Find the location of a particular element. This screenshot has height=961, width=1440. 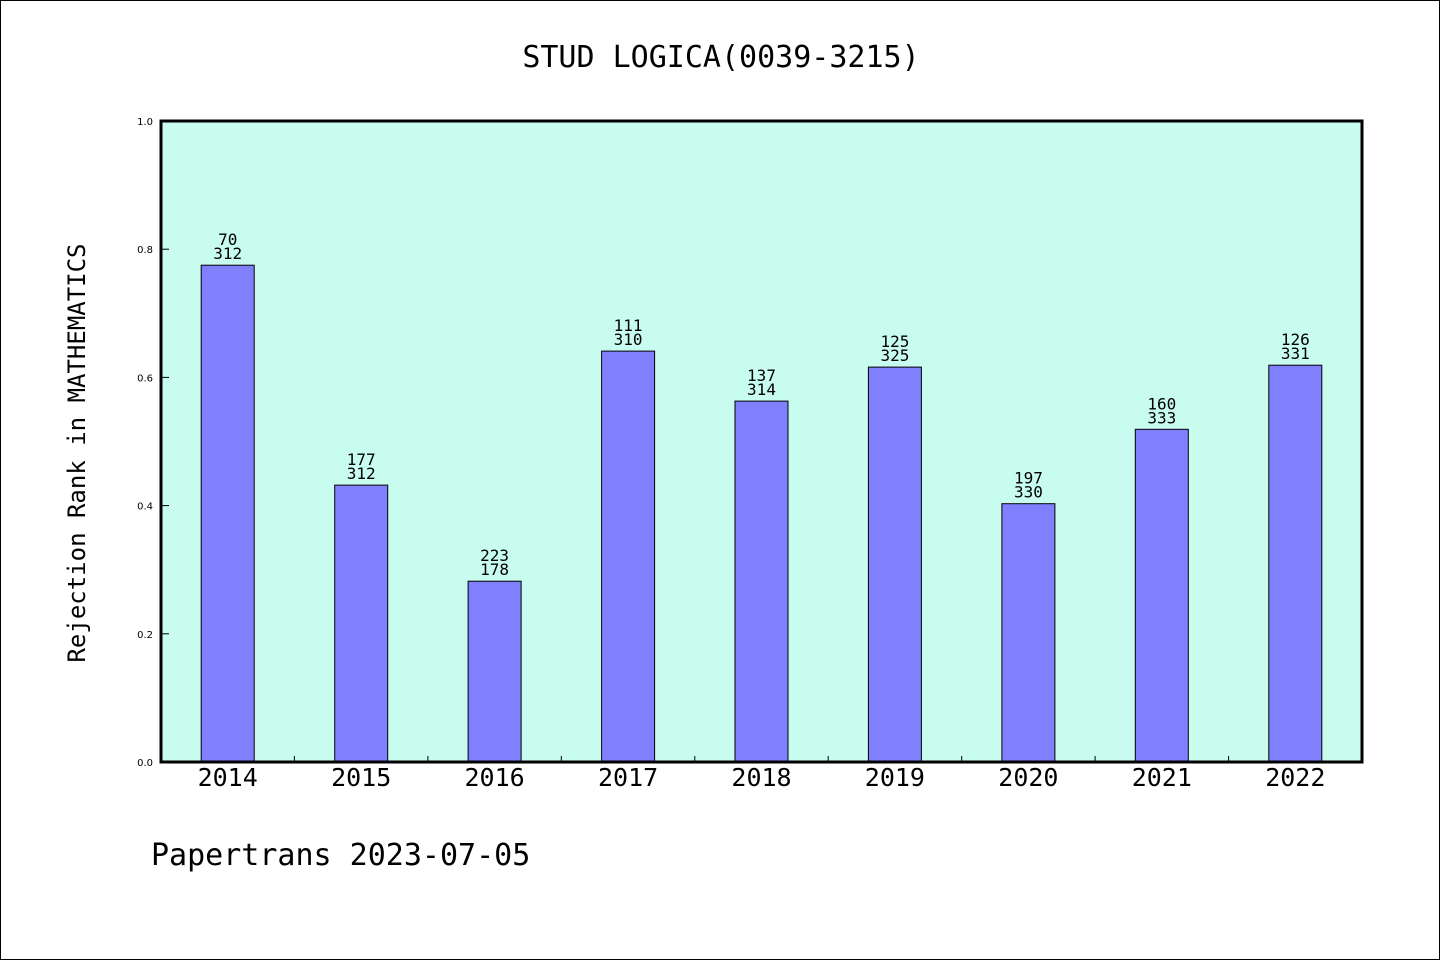

bar-2021 is located at coordinates (1161, 595).